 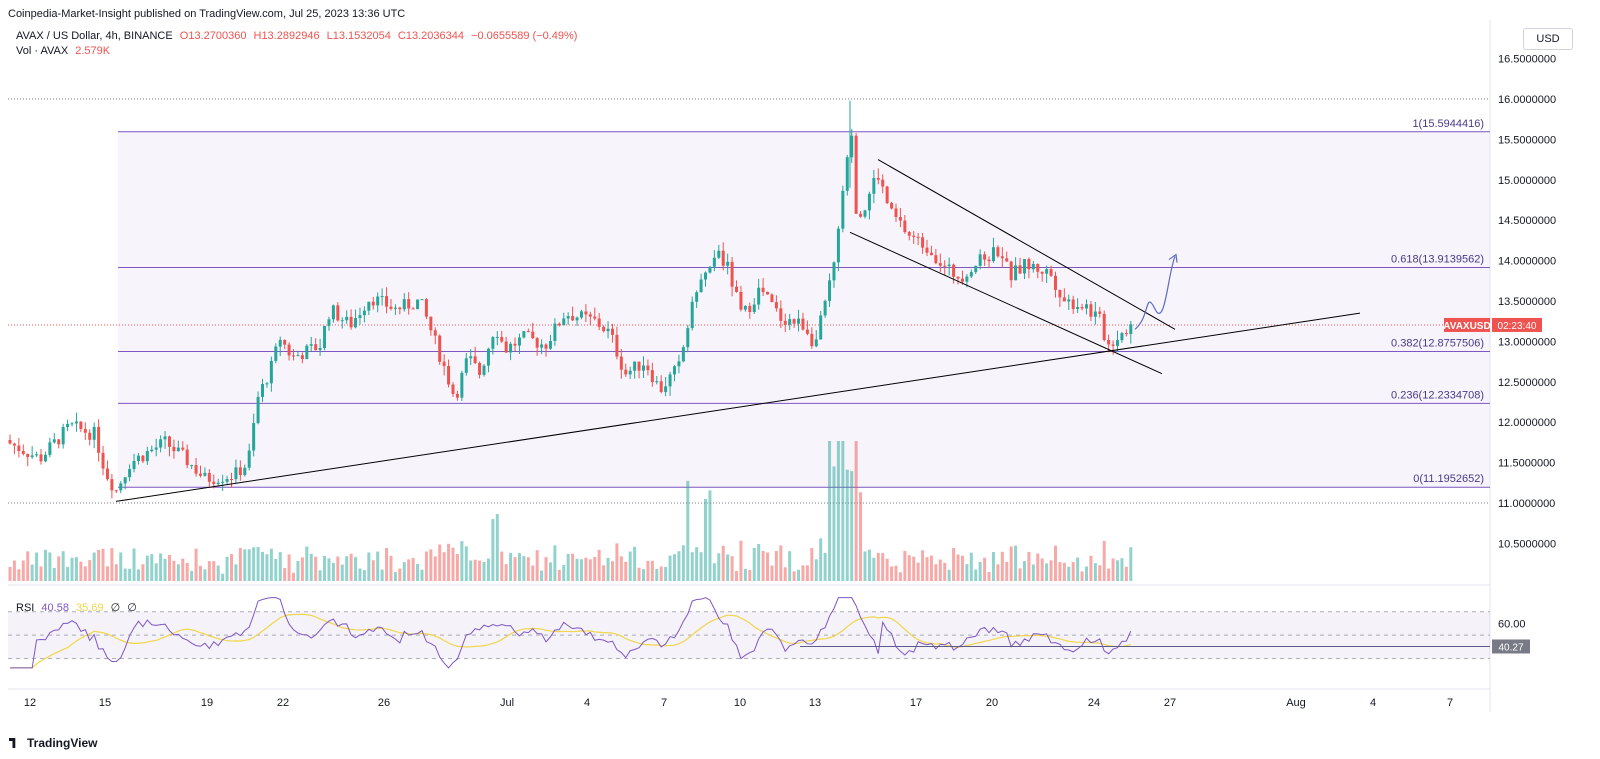 What do you see at coordinates (1466, 326) in the screenshot?
I see `price-tag-ticker: AVAXUSD` at bounding box center [1466, 326].